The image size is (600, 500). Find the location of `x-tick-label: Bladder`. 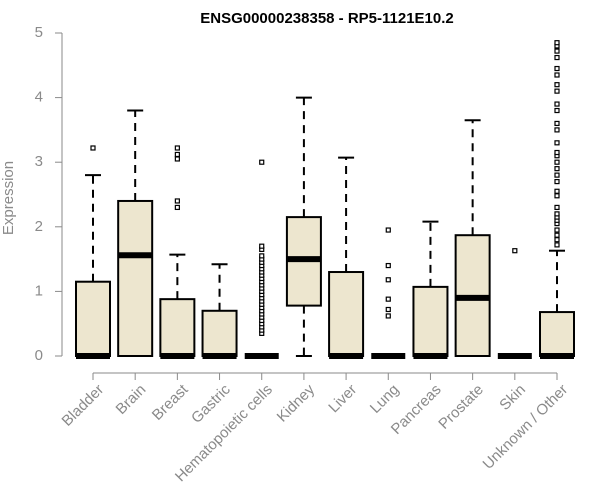

x-tick-label: Bladder is located at coordinates (83, 405).